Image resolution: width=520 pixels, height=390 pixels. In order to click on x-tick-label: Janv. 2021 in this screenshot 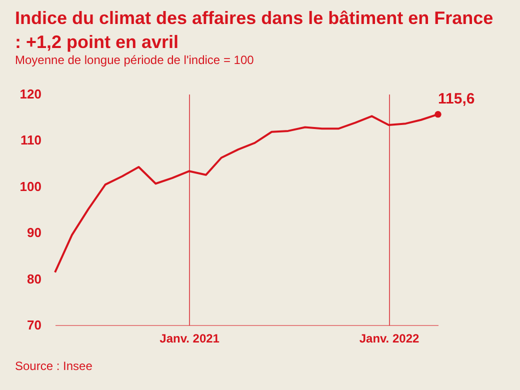, I will do `click(190, 339)`.